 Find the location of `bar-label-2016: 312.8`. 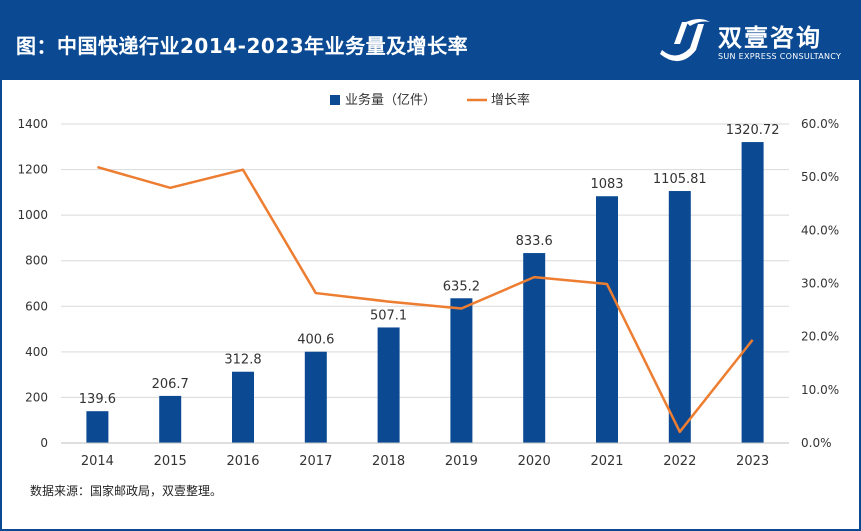

bar-label-2016: 312.8 is located at coordinates (242, 360).